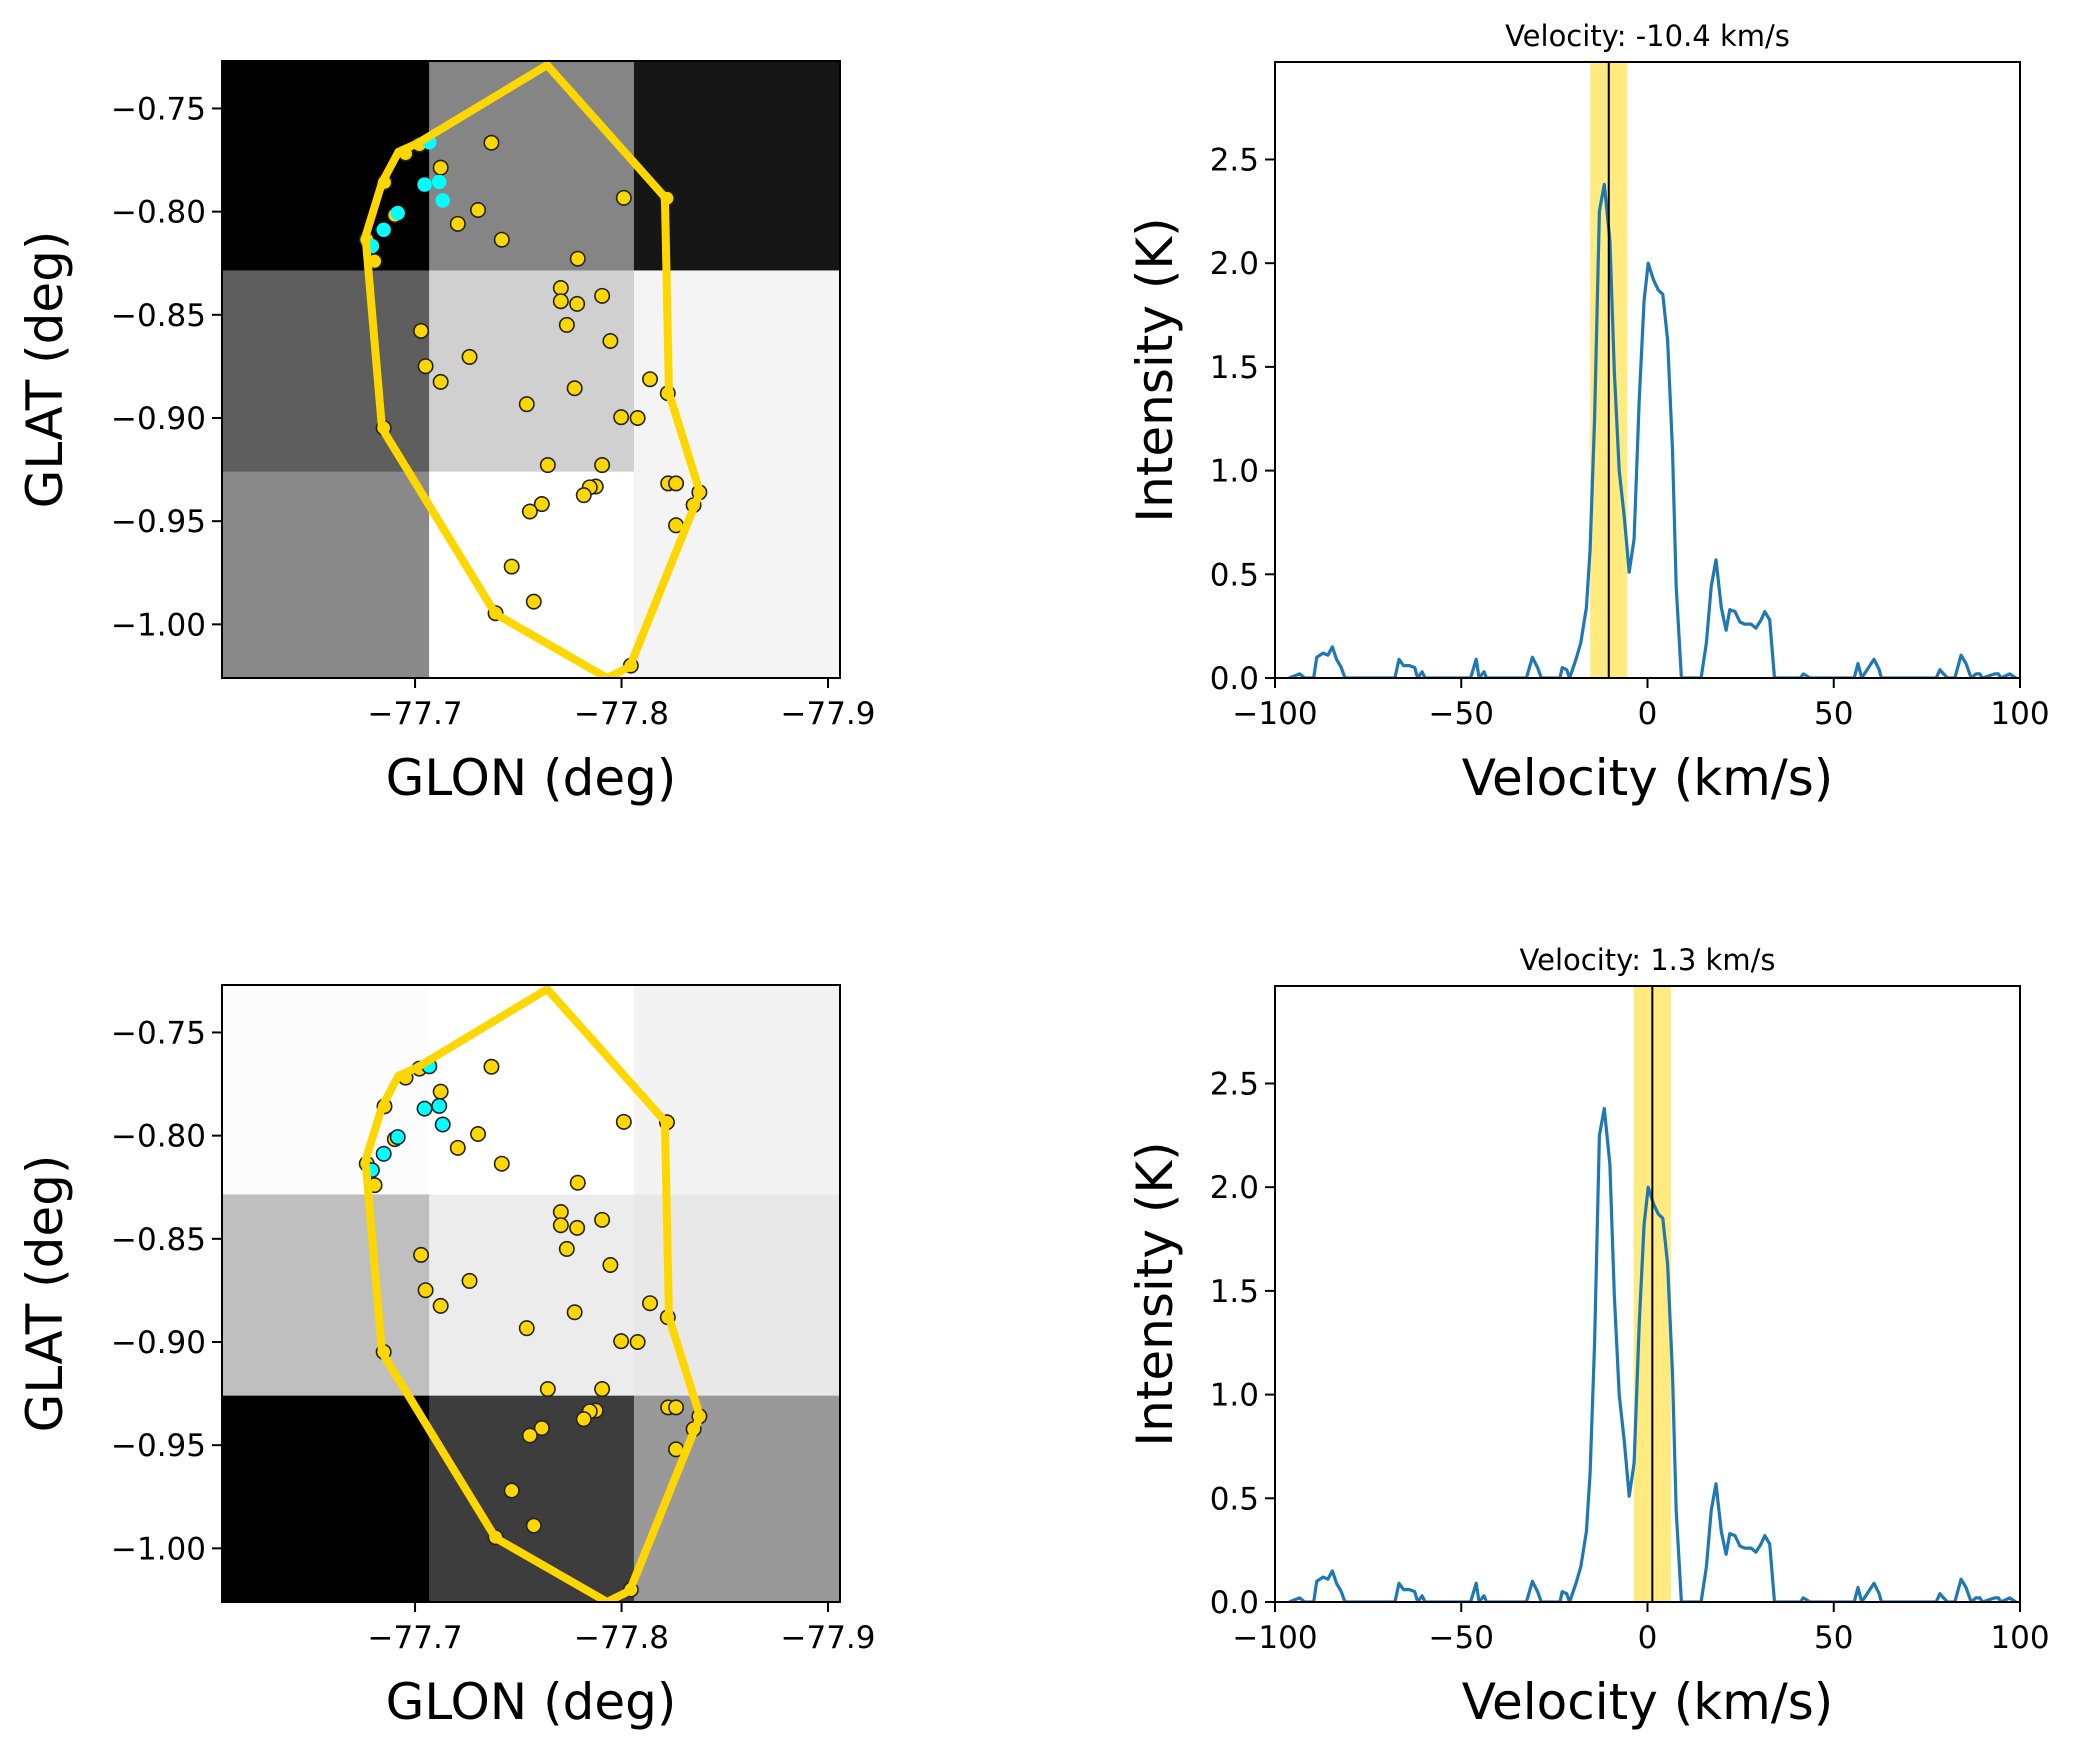 The width and height of the screenshot is (2076, 1745). What do you see at coordinates (621, 714) in the screenshot?
I see `x-tick-label: −77.8` at bounding box center [621, 714].